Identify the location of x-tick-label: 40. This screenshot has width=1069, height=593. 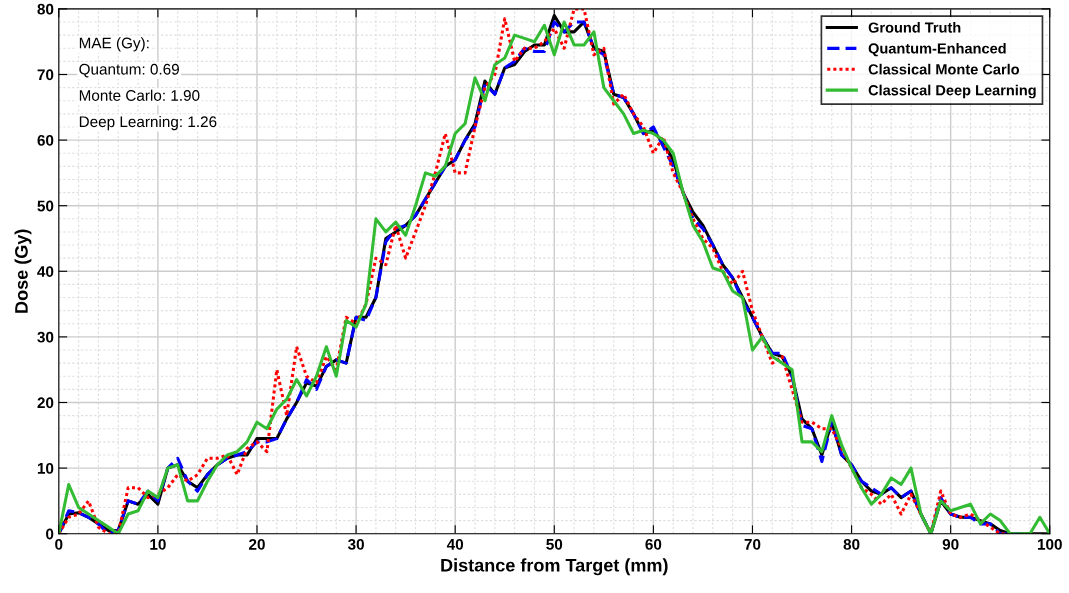
(455, 544).